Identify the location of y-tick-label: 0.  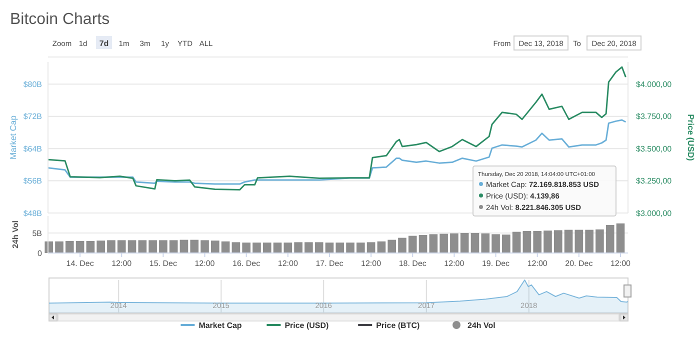
(40, 253).